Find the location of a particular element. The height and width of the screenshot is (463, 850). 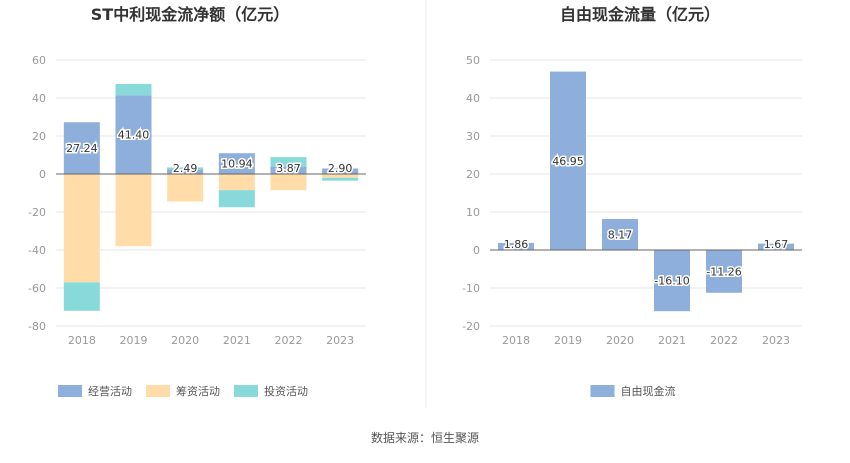

bar-自由现金流-2018 is located at coordinates (516, 246).